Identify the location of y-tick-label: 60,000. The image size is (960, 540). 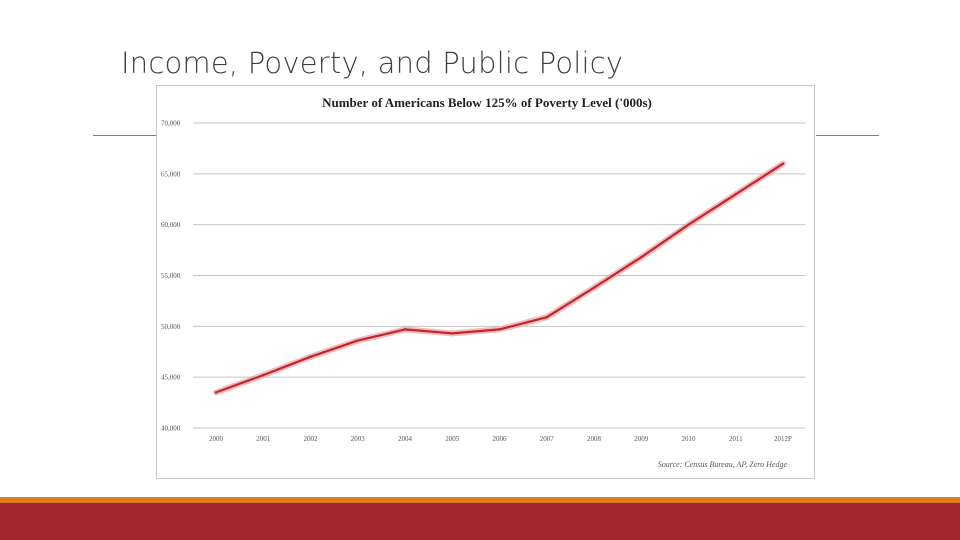
(171, 225).